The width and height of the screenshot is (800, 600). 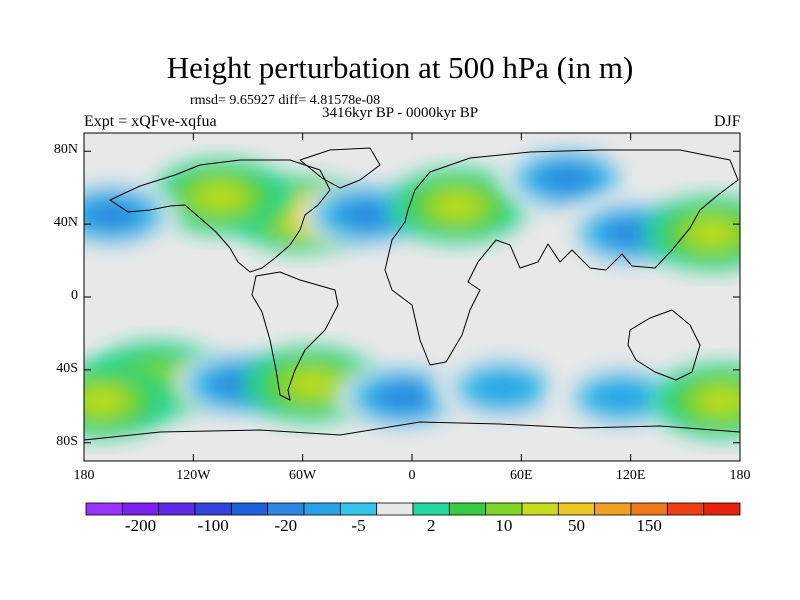 What do you see at coordinates (303, 475) in the screenshot?
I see `lon-label-60w: 60W` at bounding box center [303, 475].